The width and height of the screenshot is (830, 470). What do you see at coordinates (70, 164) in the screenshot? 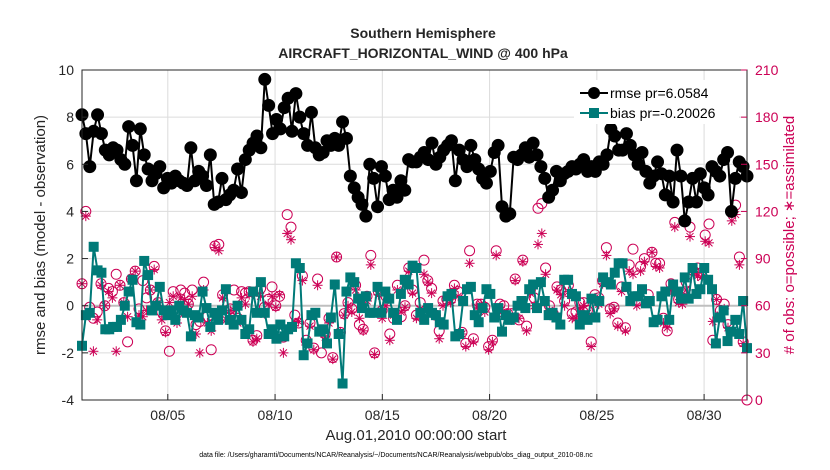
I see `y-tick-label-left: 6` at bounding box center [70, 164].